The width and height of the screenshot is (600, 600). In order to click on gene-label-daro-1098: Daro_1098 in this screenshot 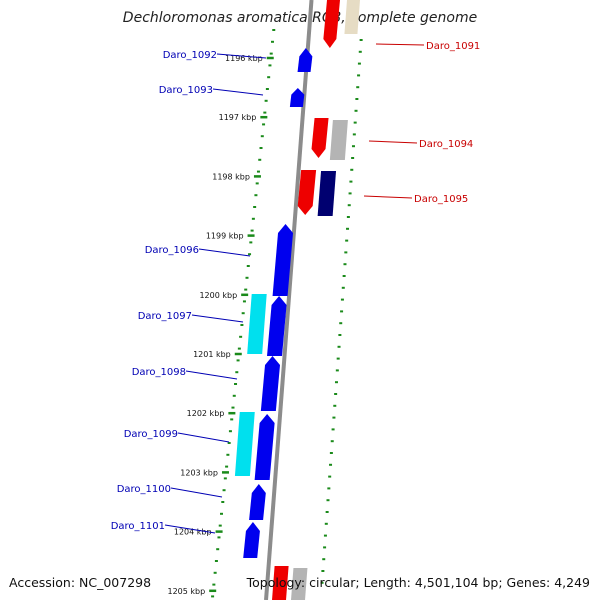, I will do `click(159, 372)`.